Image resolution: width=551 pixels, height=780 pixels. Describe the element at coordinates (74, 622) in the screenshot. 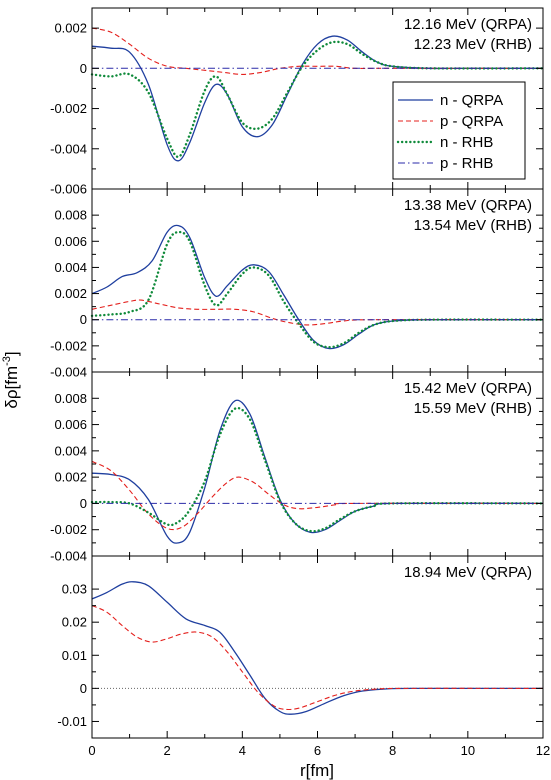

I see `y-tick-label: 0.02` at that location.